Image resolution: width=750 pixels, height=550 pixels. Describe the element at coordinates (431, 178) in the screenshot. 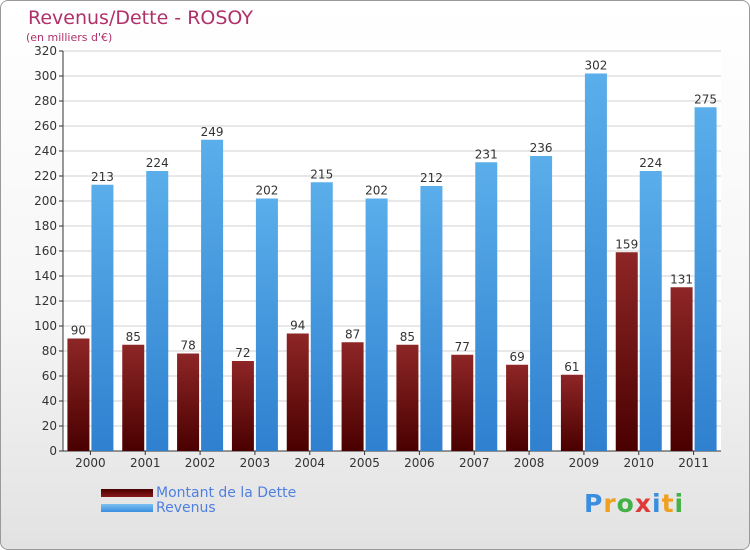

I see `data-label-revenue: 212` at that location.